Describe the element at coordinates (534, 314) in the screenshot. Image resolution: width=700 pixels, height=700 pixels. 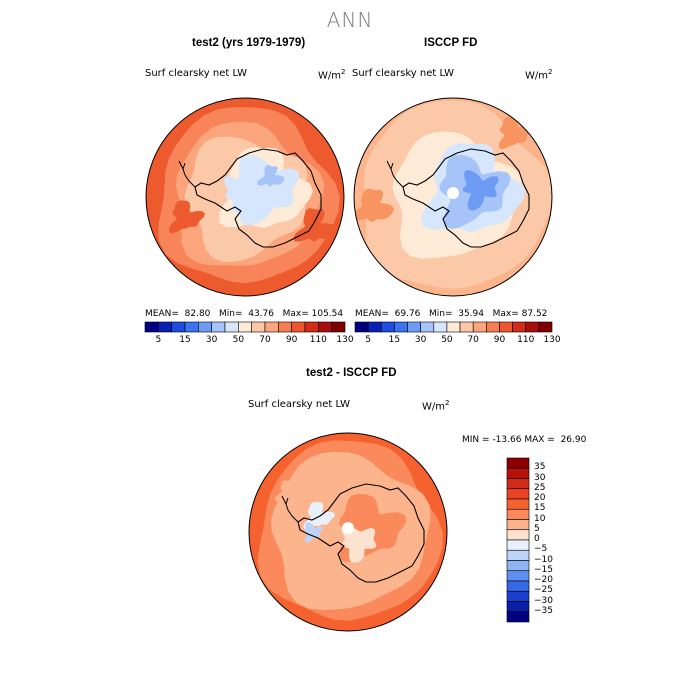
I see `panel2-max: 87.52` at that location.